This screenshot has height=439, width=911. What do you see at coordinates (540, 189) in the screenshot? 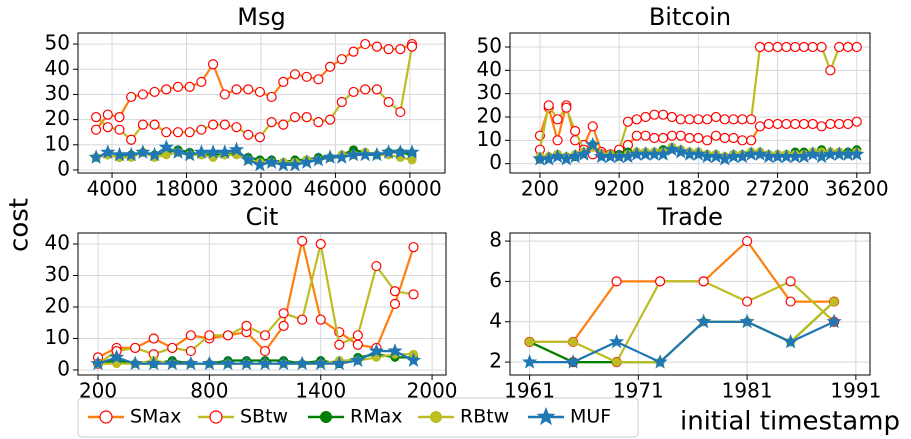
I see `x-tick-label: 200` at bounding box center [540, 189].